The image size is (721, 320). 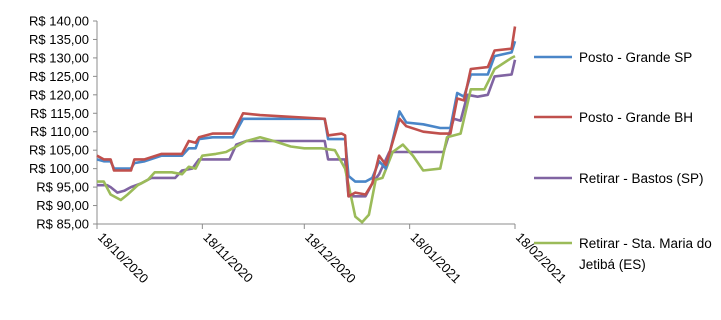 I want to click on x-tick-label: 18/11/2020, so click(x=228, y=258).